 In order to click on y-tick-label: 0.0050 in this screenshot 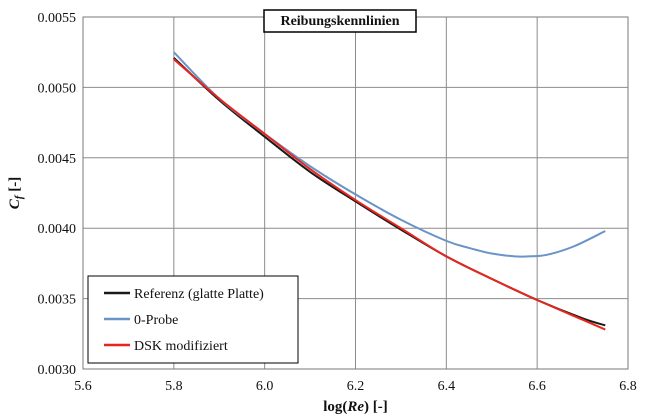, I will do `click(57, 88)`.